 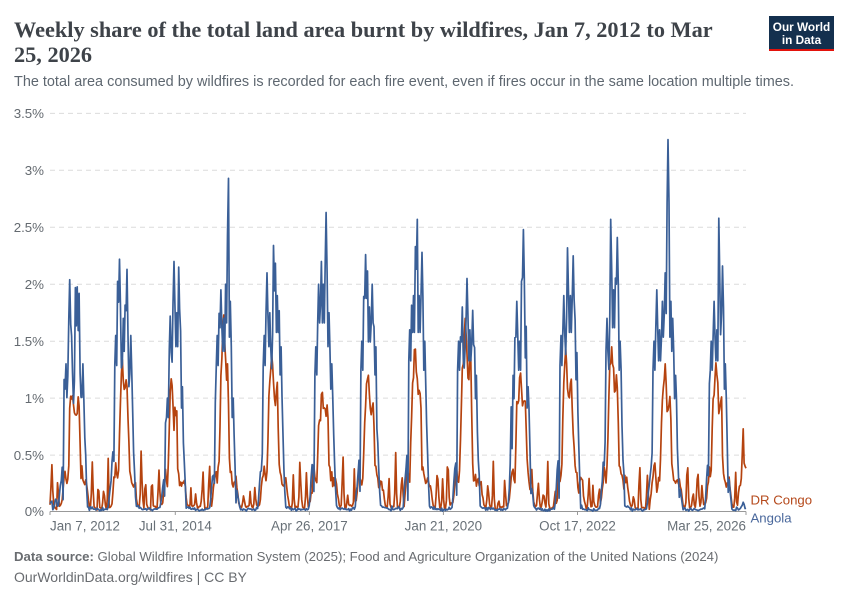 What do you see at coordinates (85, 526) in the screenshot?
I see `svg-text: Jan 7, 2012` at bounding box center [85, 526].